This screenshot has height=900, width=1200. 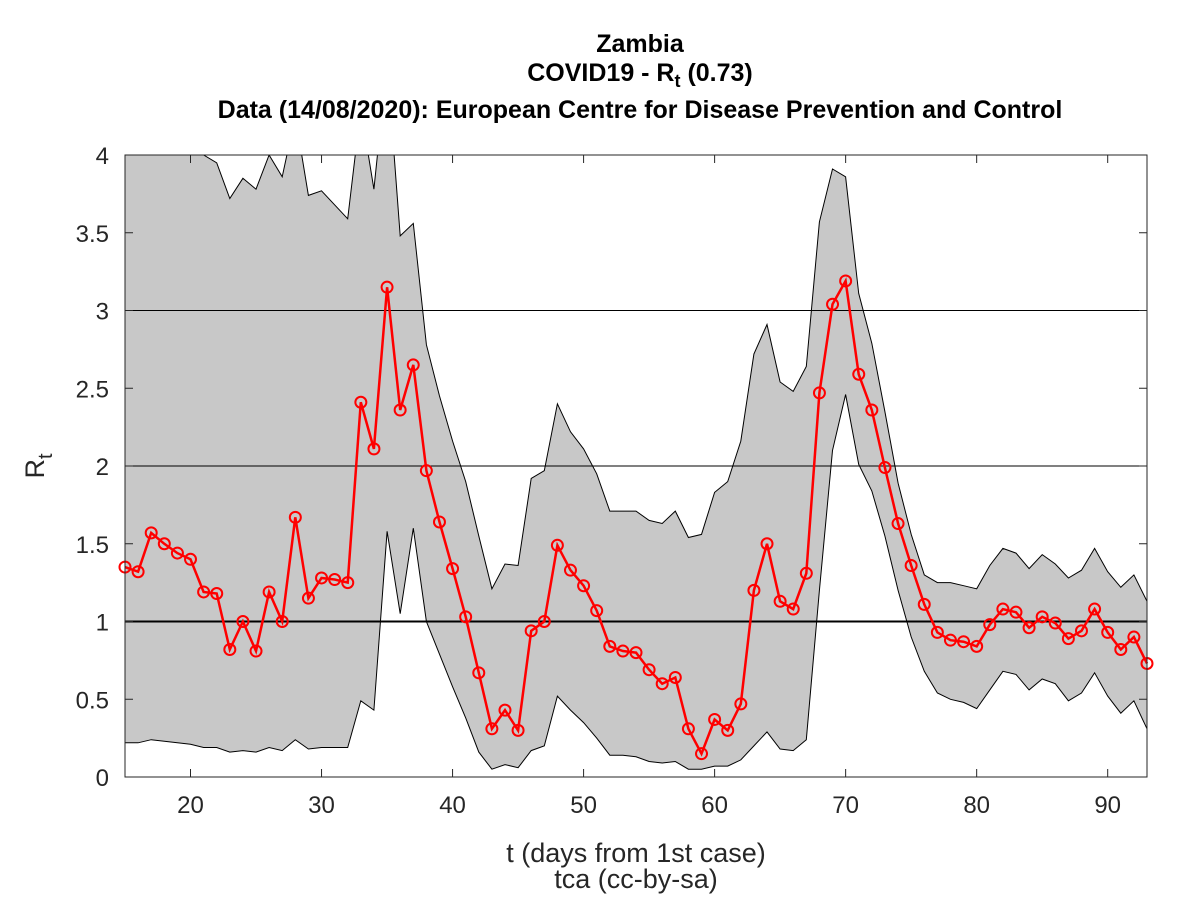 What do you see at coordinates (636, 853) in the screenshot?
I see `x-axis-label: t (days from 1st case)` at bounding box center [636, 853].